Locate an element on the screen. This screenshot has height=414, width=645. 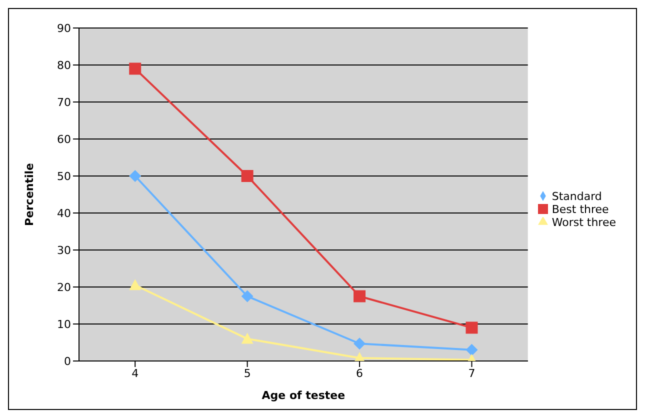
y-tick-label: 70 is located at coordinates (64, 102).